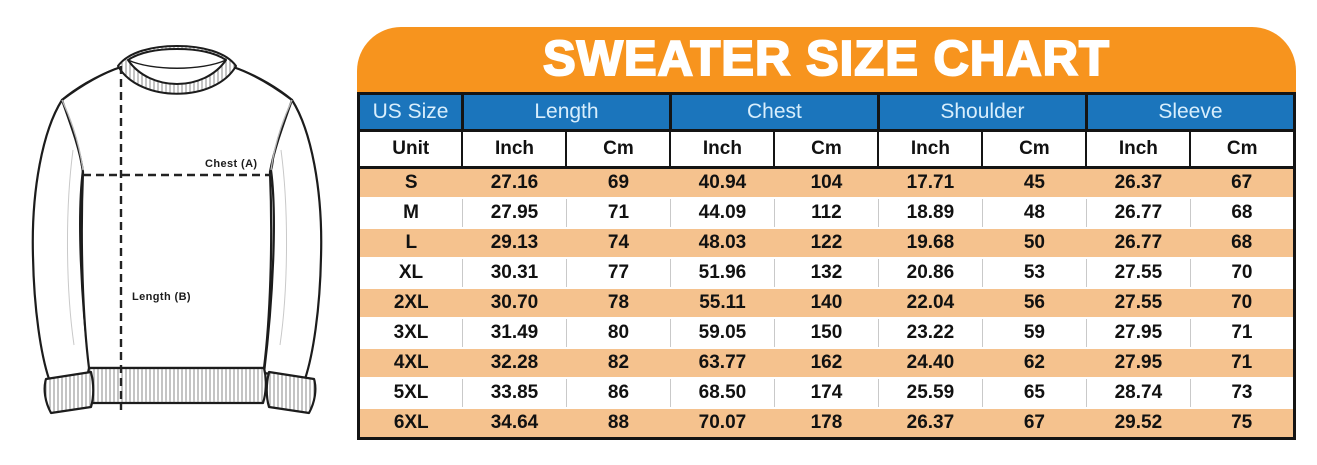  Describe the element at coordinates (291, 392) in the screenshot. I see `right-cuff` at that location.